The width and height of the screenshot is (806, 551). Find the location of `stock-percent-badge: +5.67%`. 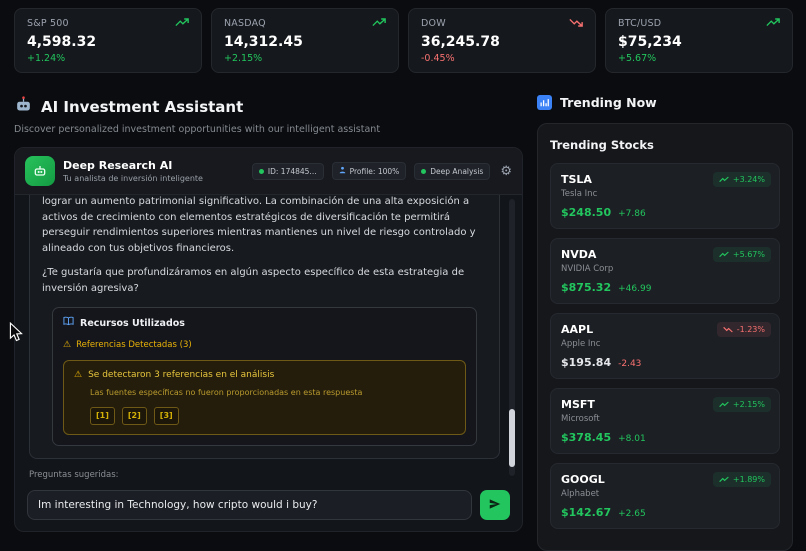

stock-percent-badge: +5.67% is located at coordinates (741, 254).